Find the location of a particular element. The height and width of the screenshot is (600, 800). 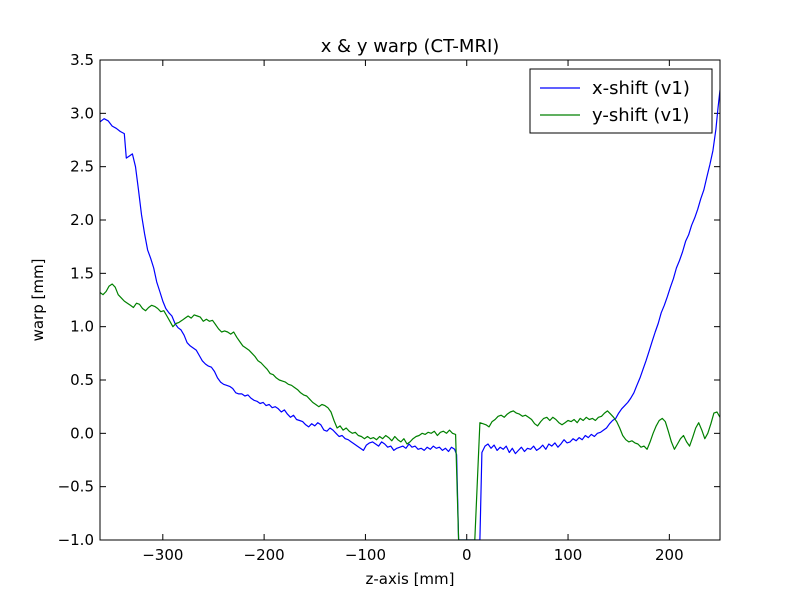

legend-box is located at coordinates (621, 101).